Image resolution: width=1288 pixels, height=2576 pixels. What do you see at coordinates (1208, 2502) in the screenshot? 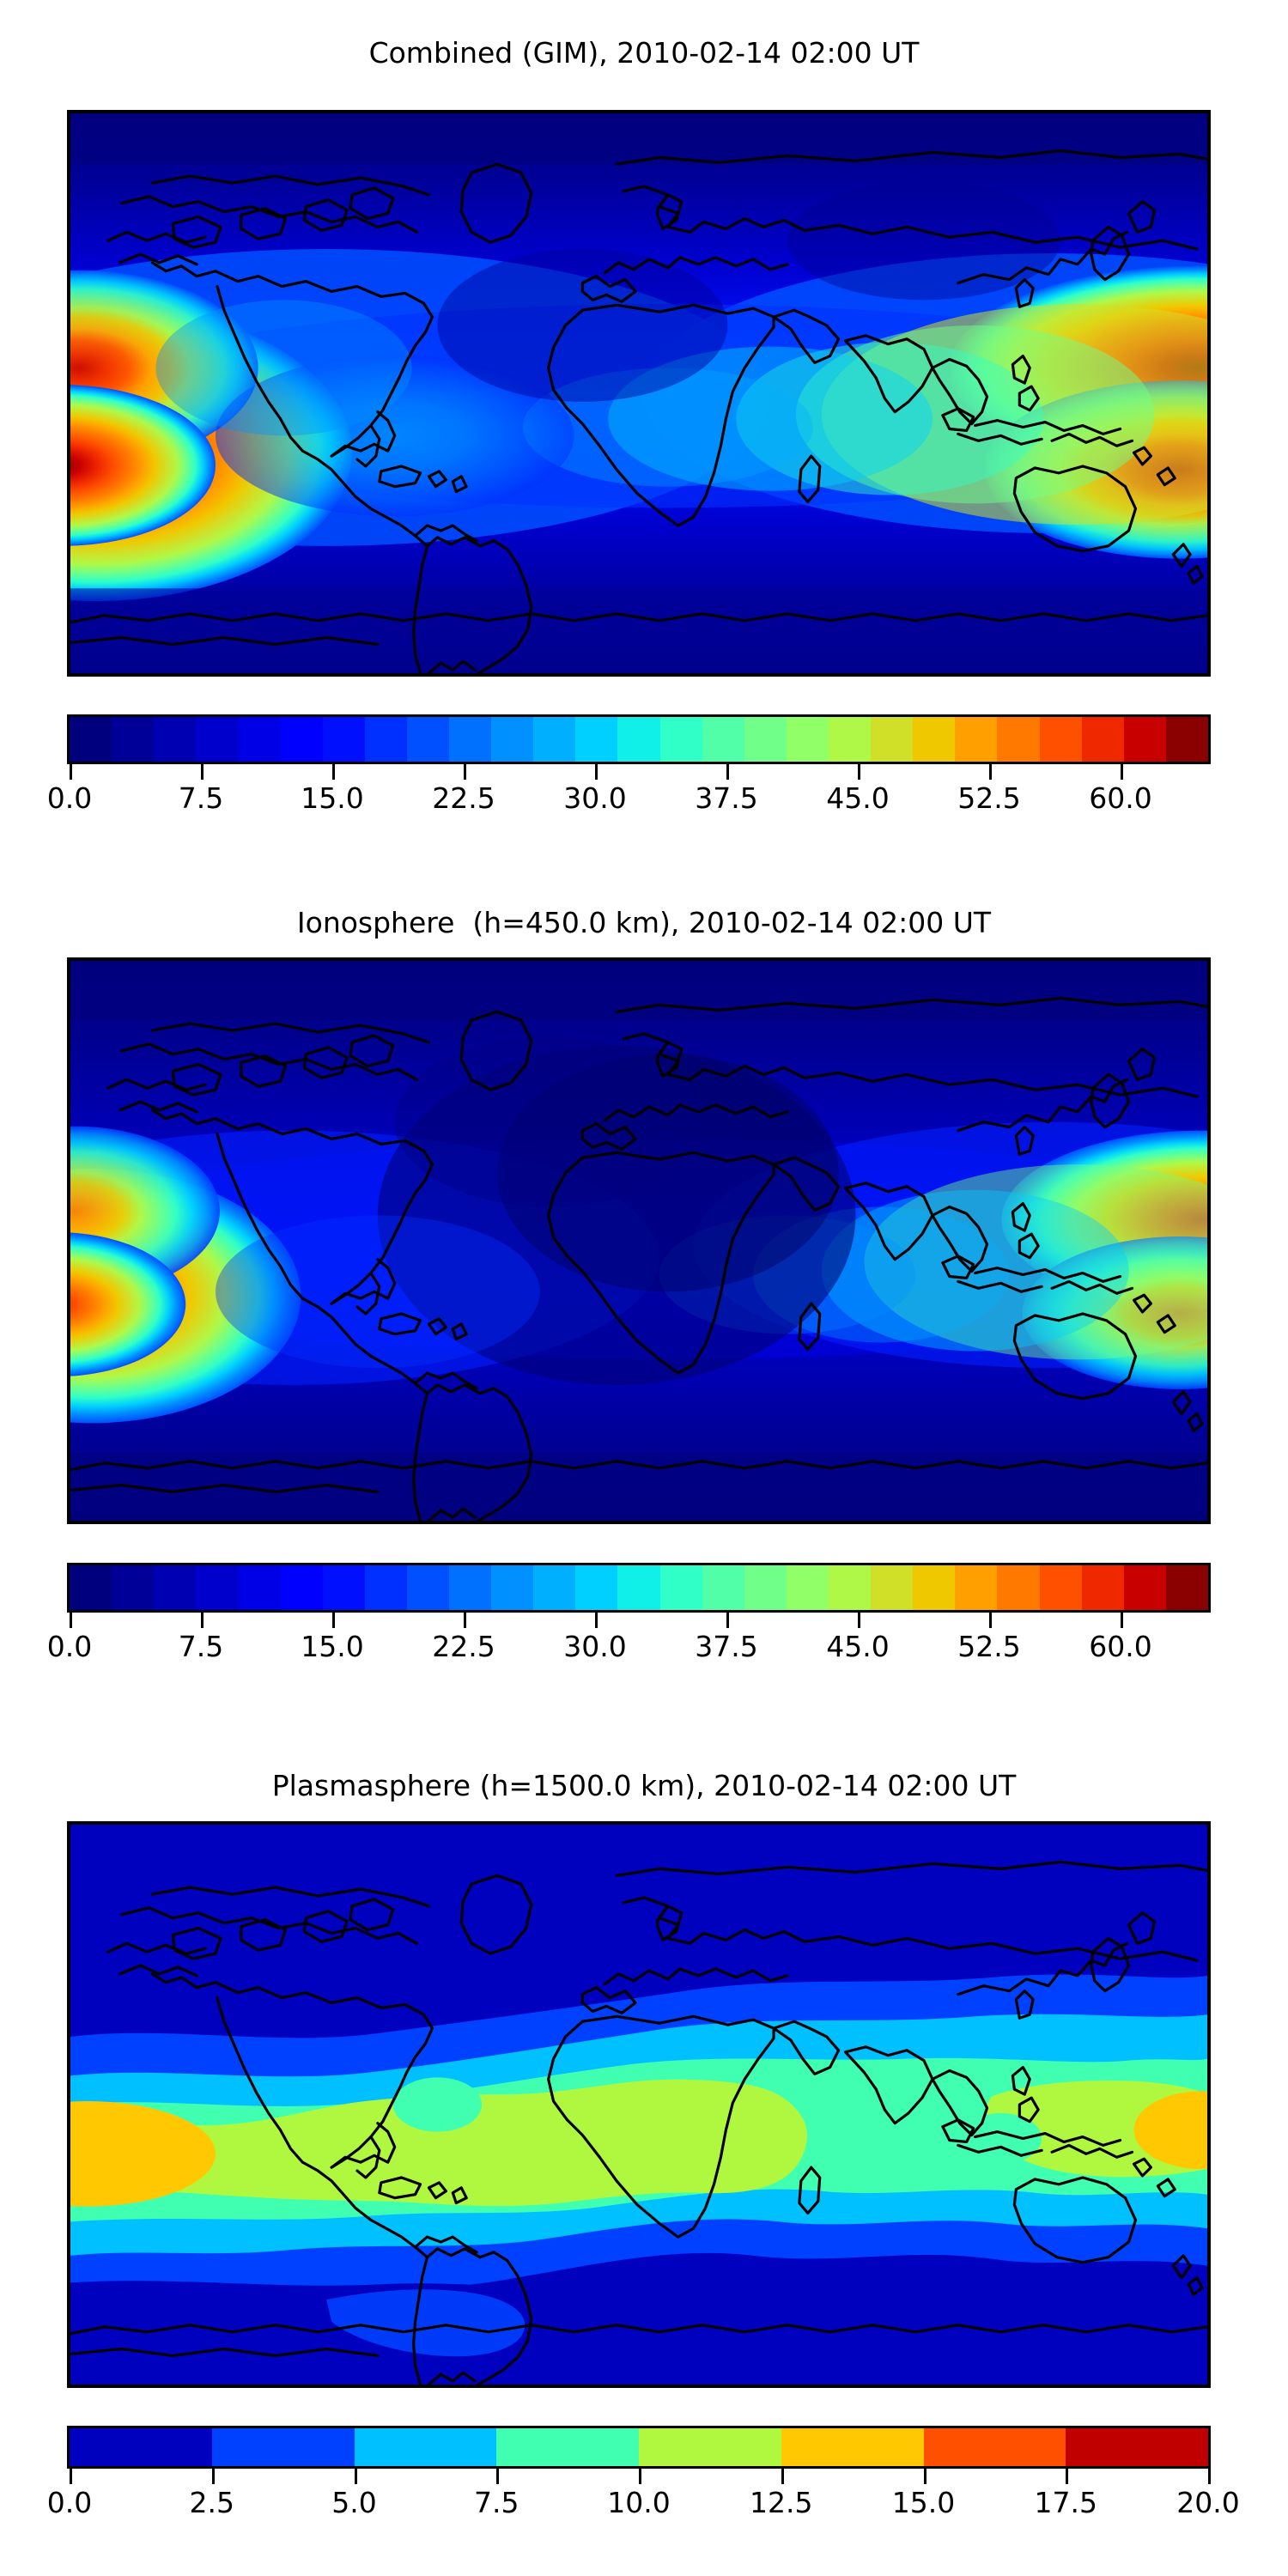
I see `colorbar-tick-label-8: 20.0` at bounding box center [1208, 2502].